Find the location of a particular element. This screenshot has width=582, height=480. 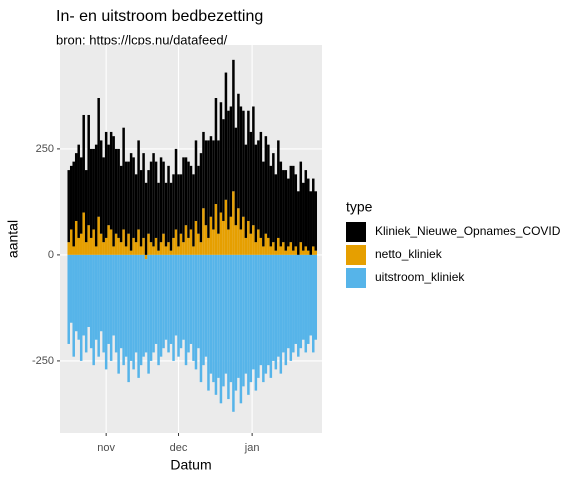

legend-label: netto_kliniek is located at coordinates (409, 254).